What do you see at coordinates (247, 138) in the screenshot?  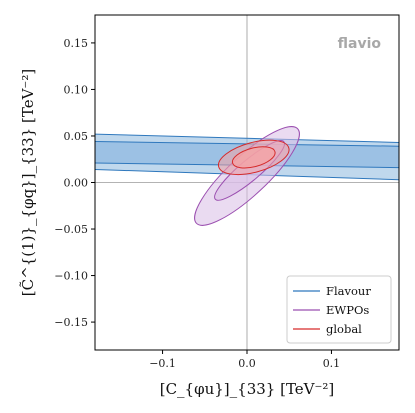 I see `series-flavour-band-1-upper` at bounding box center [247, 138].